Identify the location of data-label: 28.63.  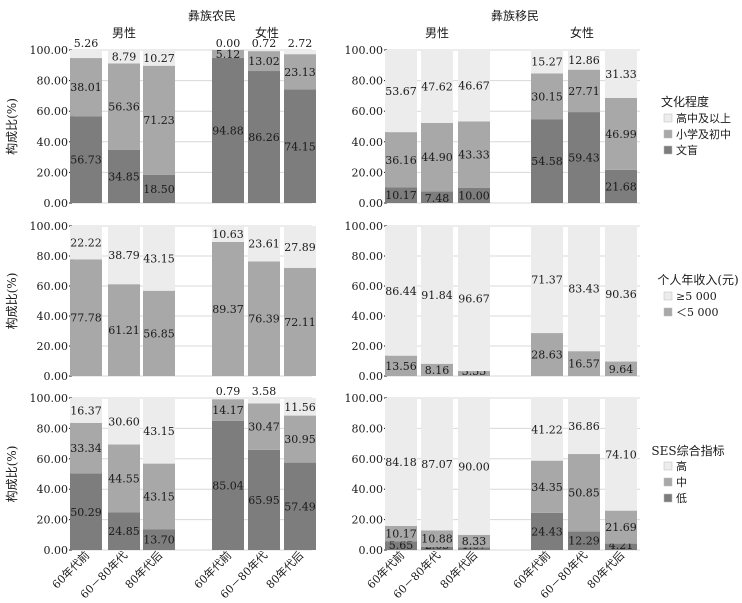
(547, 355).